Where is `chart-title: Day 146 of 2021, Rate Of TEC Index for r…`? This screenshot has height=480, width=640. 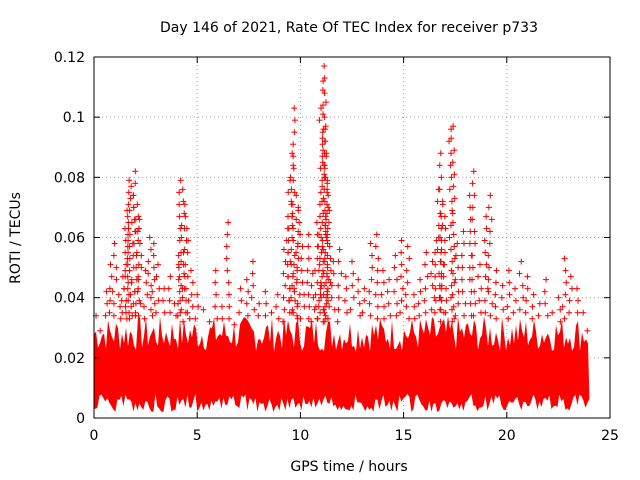
chart-title: Day 146 of 2021, Rate Of TEC Index for r… is located at coordinates (349, 28).